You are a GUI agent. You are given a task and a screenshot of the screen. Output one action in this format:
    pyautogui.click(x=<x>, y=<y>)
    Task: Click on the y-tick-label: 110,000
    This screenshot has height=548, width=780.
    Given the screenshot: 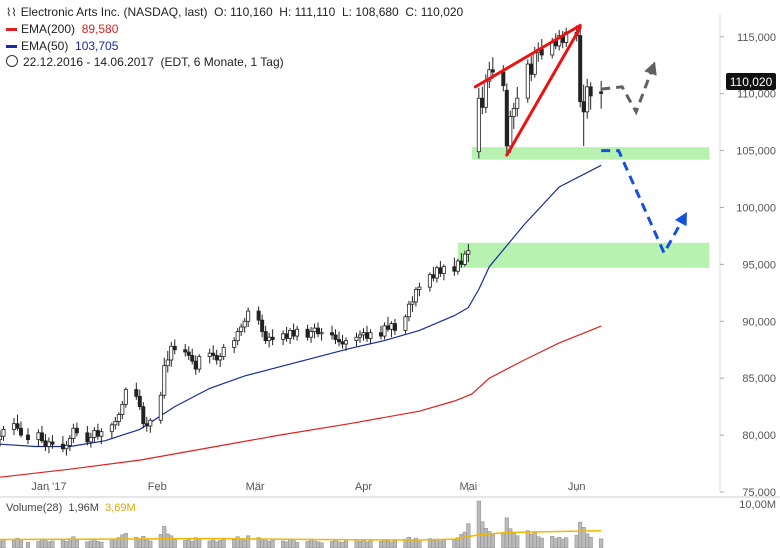 What is the action you would take?
    pyautogui.click(x=756, y=95)
    